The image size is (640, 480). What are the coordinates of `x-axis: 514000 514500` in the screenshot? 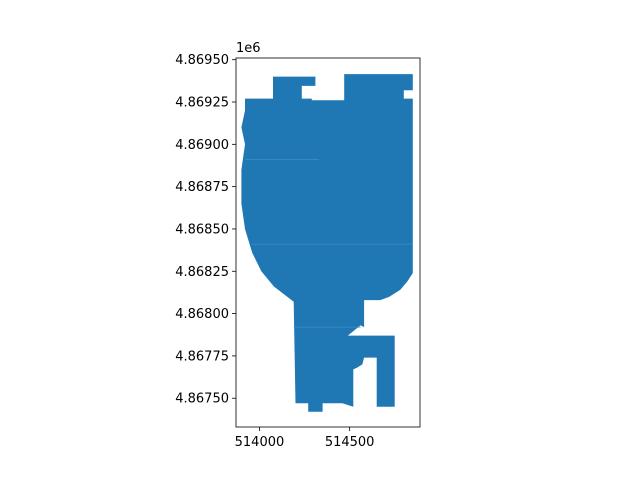 It's located at (305, 438).